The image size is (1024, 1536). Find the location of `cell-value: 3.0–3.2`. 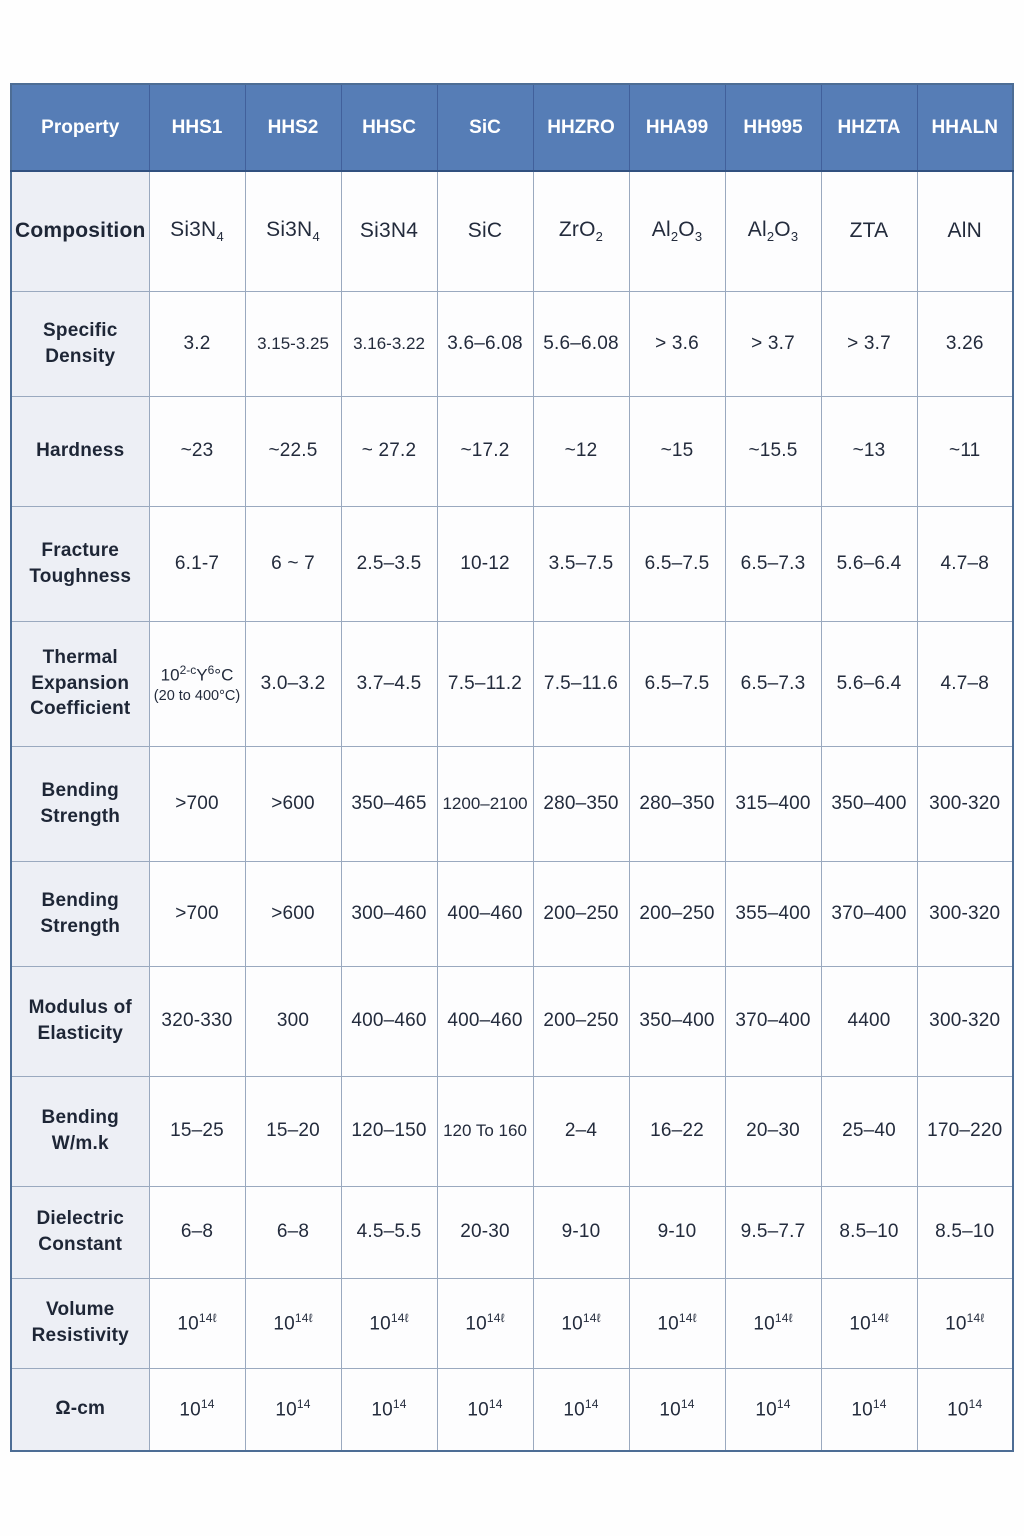

cell-value: 3.0–3.2 is located at coordinates (293, 683).